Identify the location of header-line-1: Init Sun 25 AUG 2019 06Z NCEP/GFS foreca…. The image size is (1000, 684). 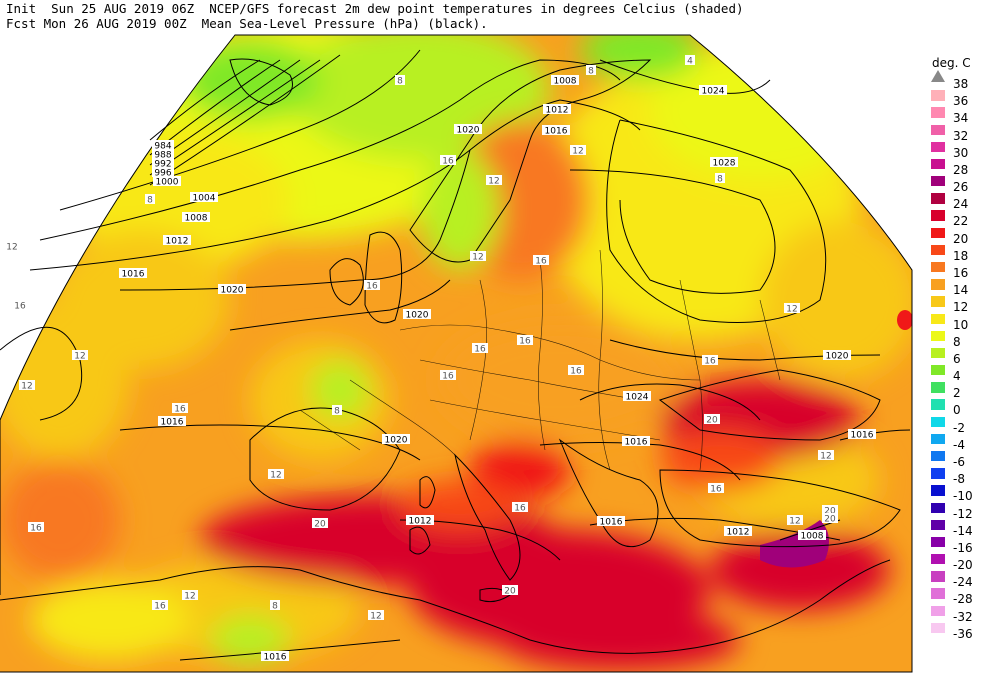
(375, 8).